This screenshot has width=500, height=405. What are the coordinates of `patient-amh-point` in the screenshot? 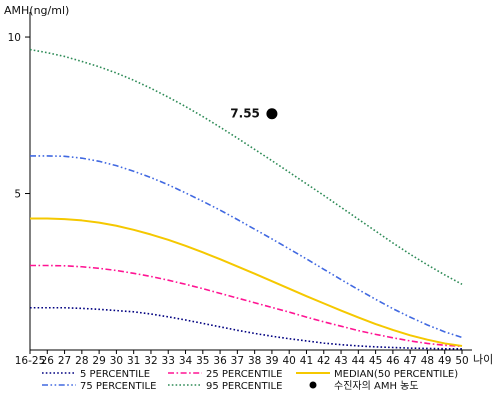 It's located at (272, 114).